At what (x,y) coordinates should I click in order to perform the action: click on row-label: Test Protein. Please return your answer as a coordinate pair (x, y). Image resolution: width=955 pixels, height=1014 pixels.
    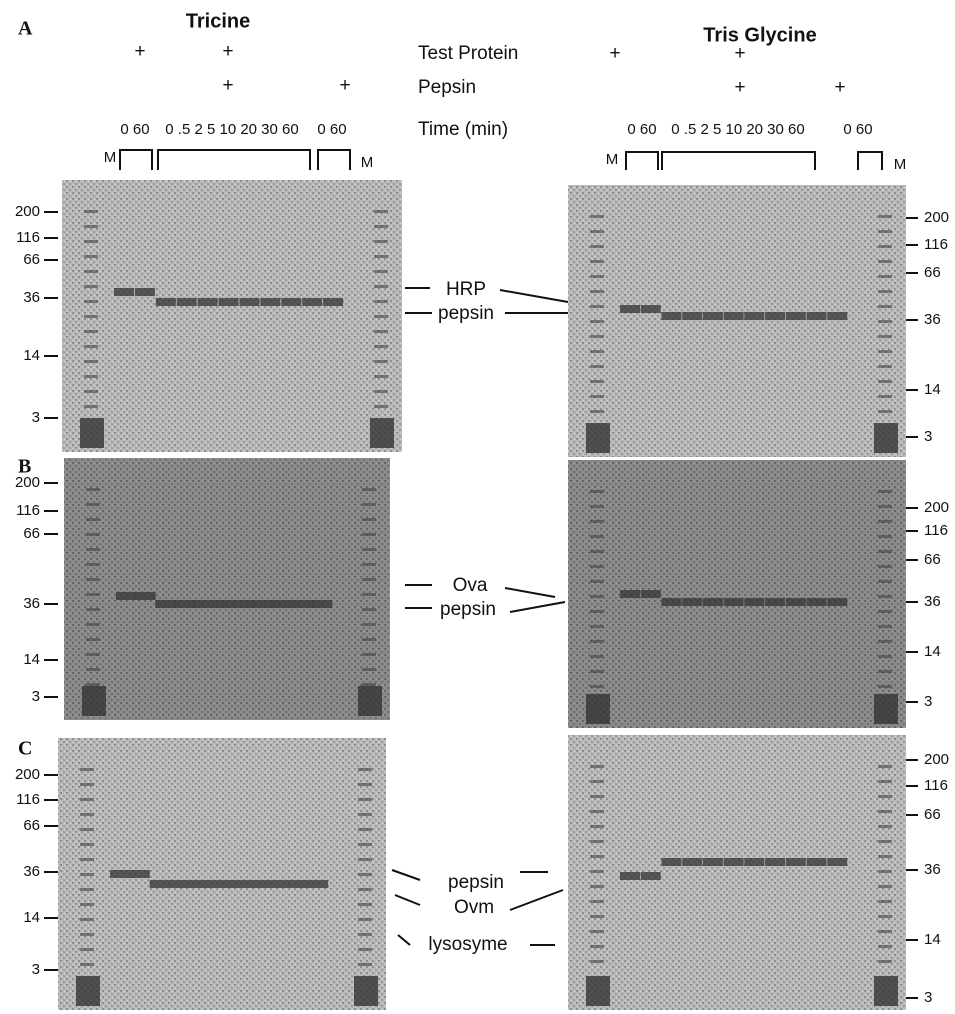
    Looking at the image, I should click on (468, 53).